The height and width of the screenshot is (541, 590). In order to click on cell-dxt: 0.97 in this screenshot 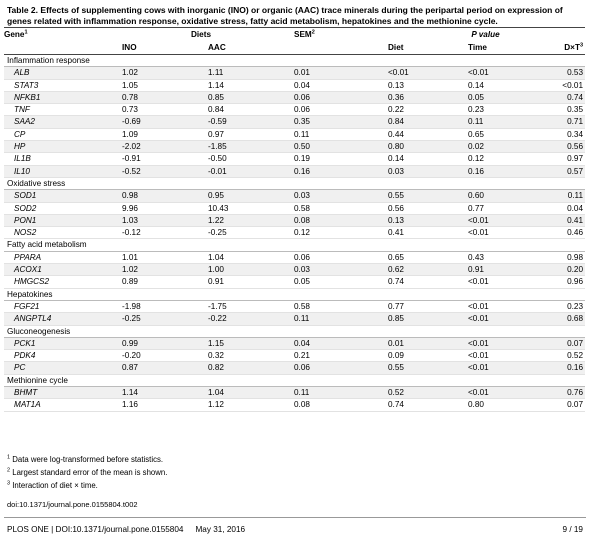, I will do `click(564, 159)`.